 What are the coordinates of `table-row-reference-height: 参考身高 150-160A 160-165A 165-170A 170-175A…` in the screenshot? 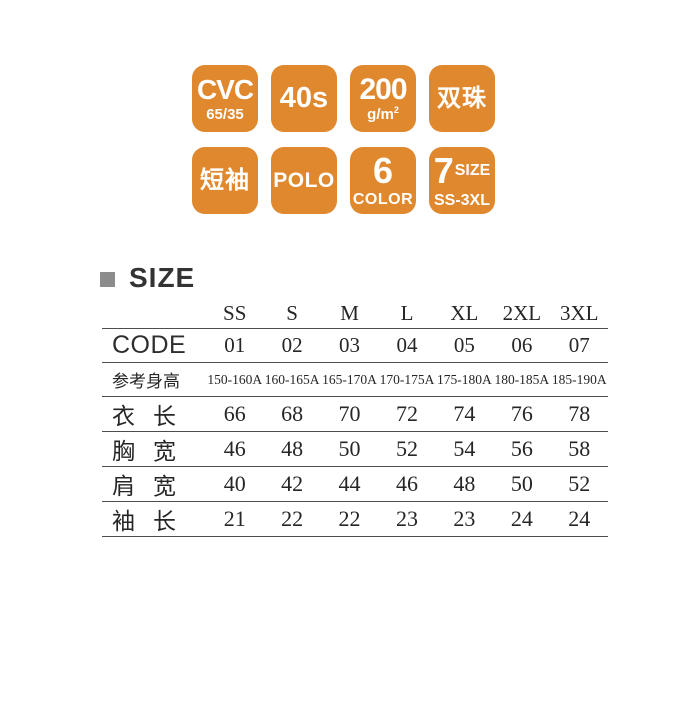 It's located at (355, 380).